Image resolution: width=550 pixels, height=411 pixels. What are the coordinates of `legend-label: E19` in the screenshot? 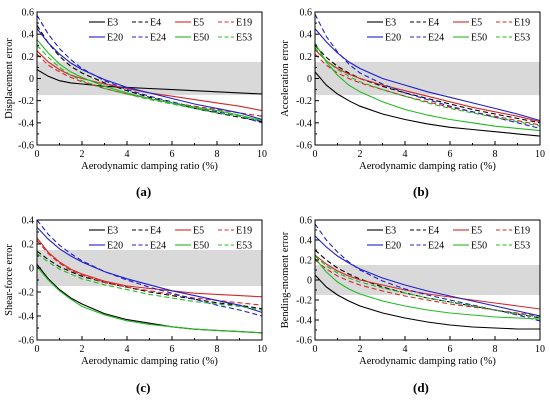 It's located at (522, 231).